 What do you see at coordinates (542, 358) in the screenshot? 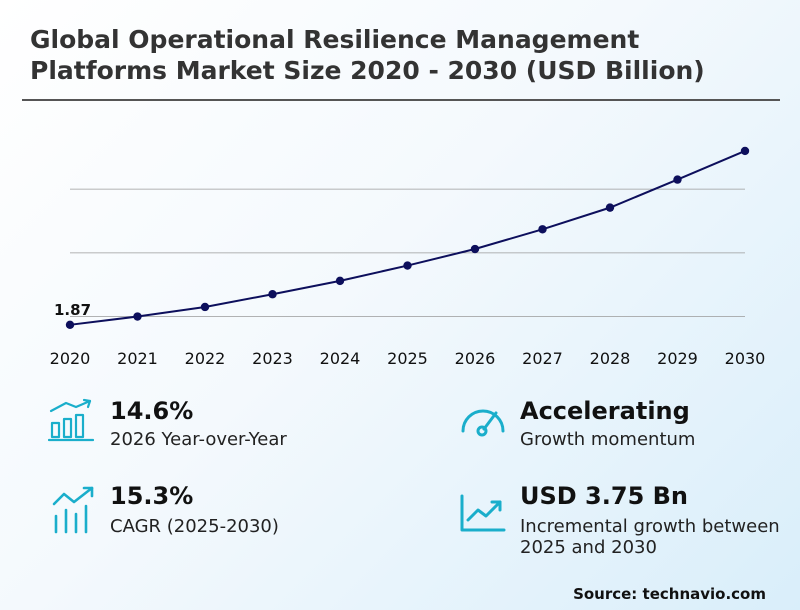
I see `x-tick-label: 2027` at bounding box center [542, 358].